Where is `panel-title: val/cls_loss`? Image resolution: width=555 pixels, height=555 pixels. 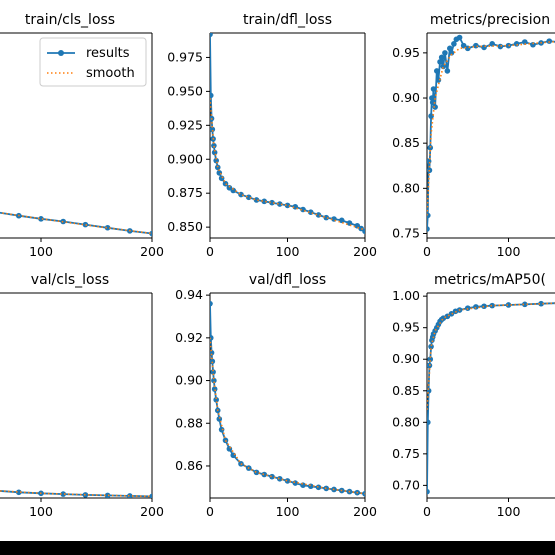
panel-title: val/cls_loss is located at coordinates (70, 280).